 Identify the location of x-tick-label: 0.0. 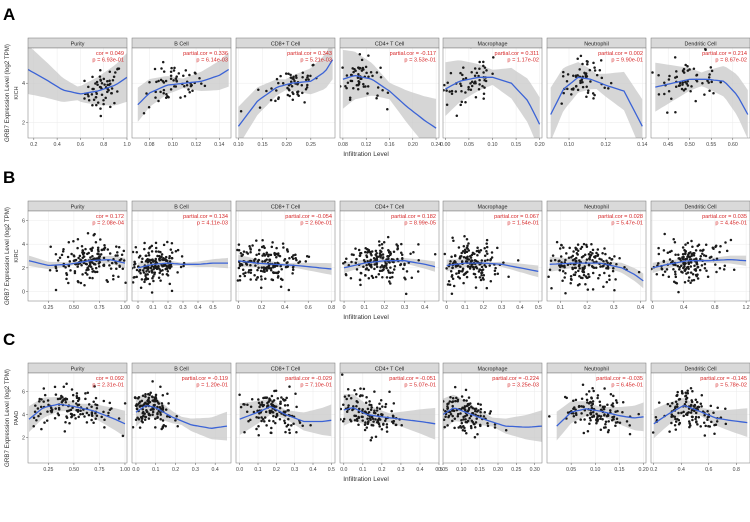
(239, 470).